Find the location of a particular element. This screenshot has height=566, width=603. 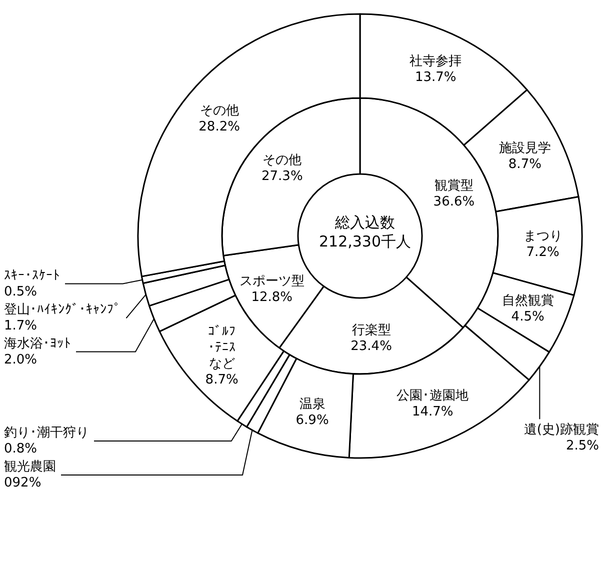

data-label: 2.5% is located at coordinates (582, 446).